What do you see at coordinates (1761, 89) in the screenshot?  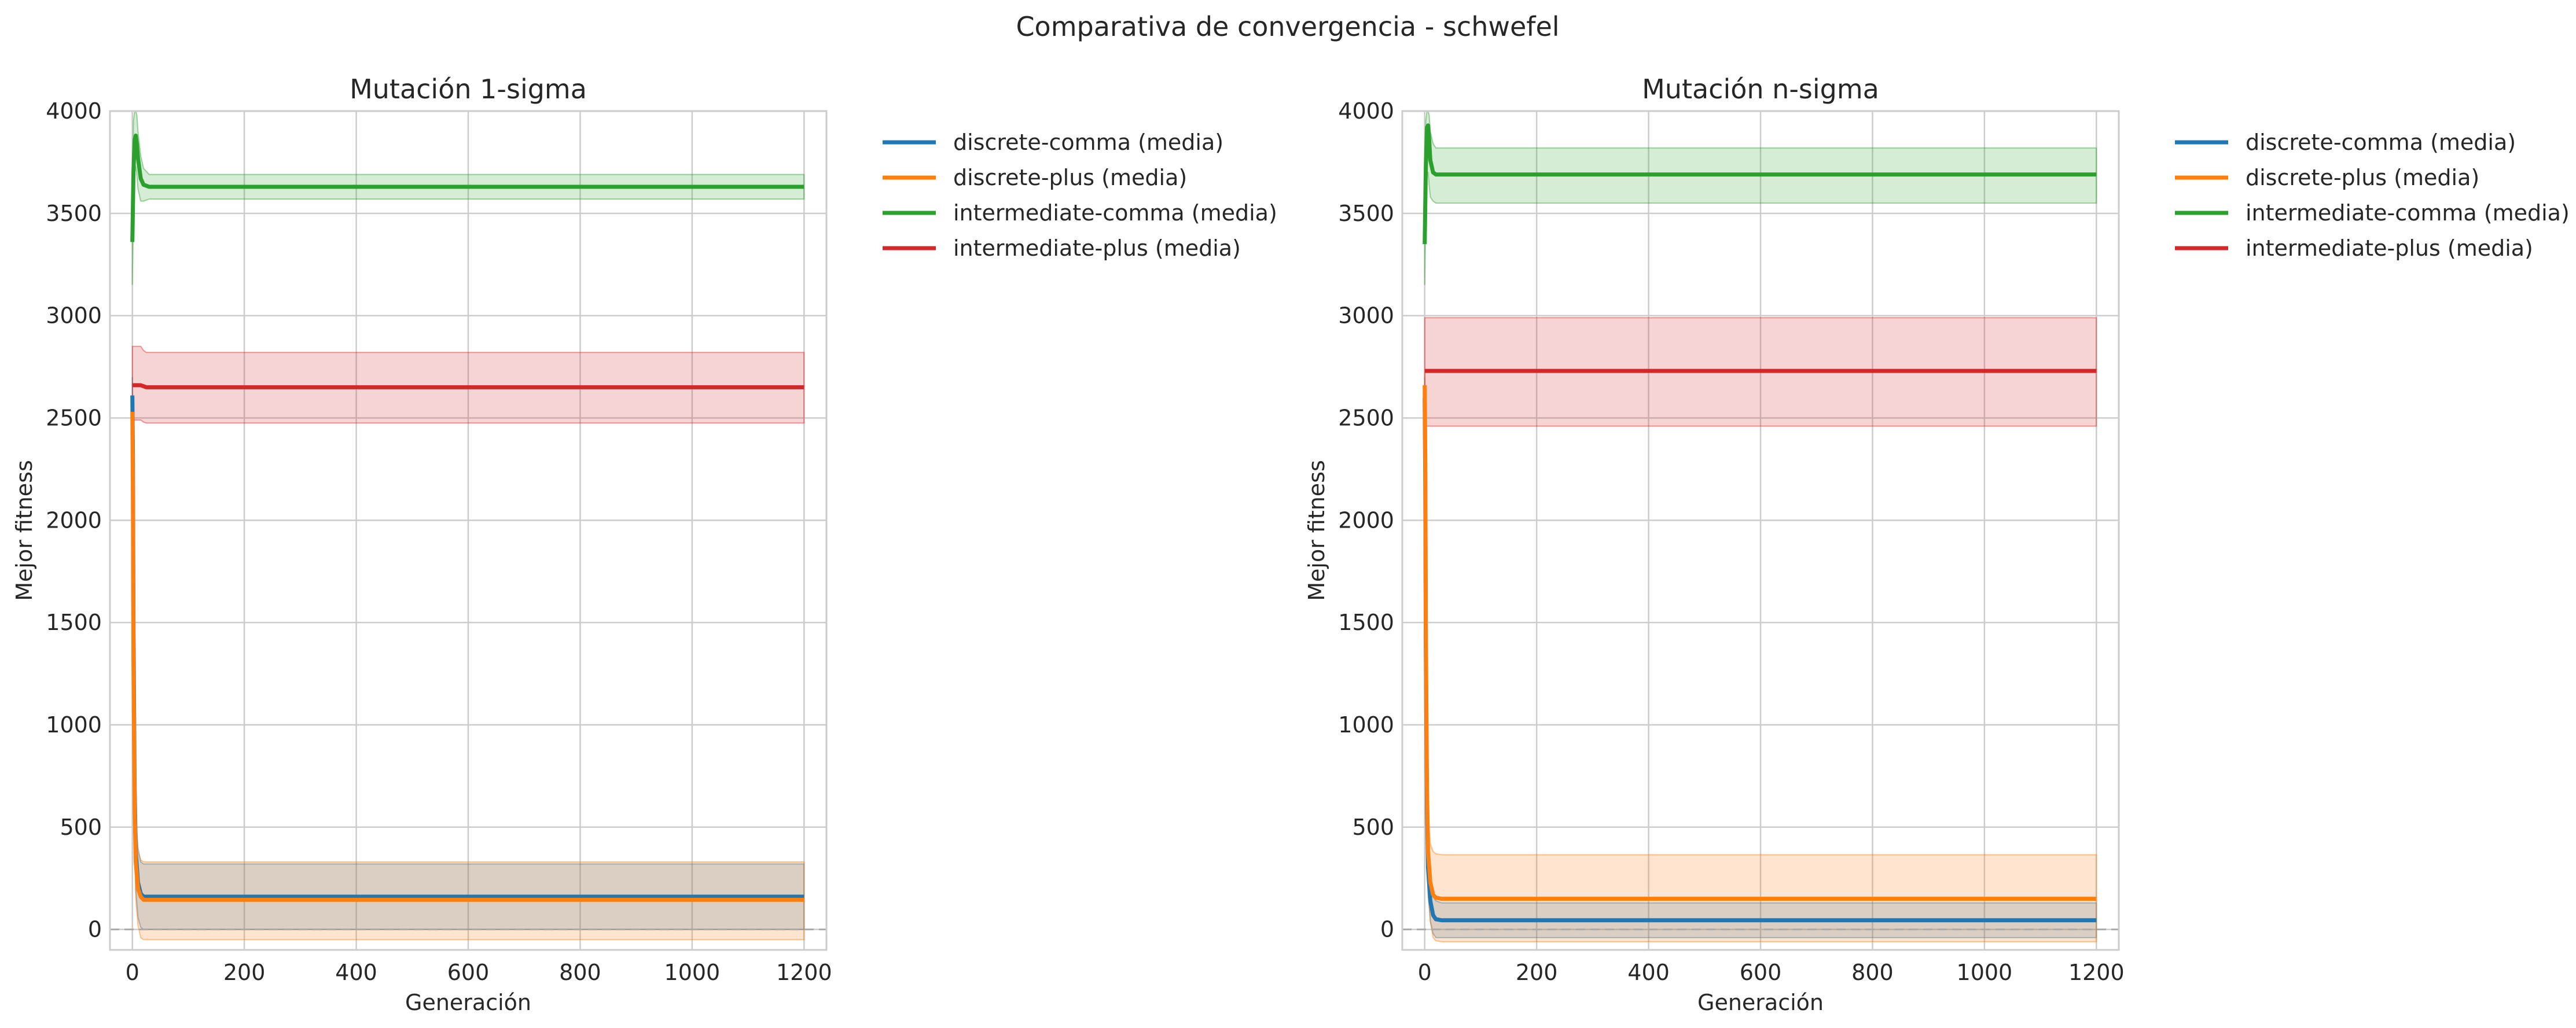 I see `chart-title: Mutación n-sigma` at bounding box center [1761, 89].